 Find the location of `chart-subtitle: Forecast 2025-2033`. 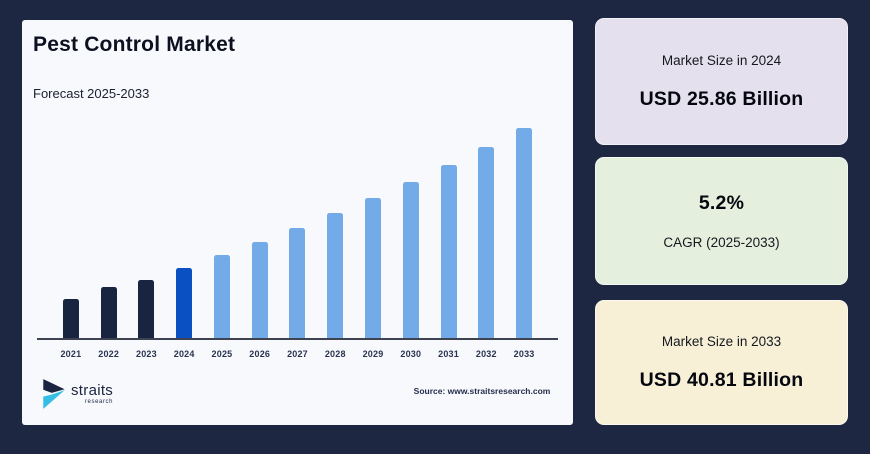

chart-subtitle: Forecast 2025-2033 is located at coordinates (91, 93).